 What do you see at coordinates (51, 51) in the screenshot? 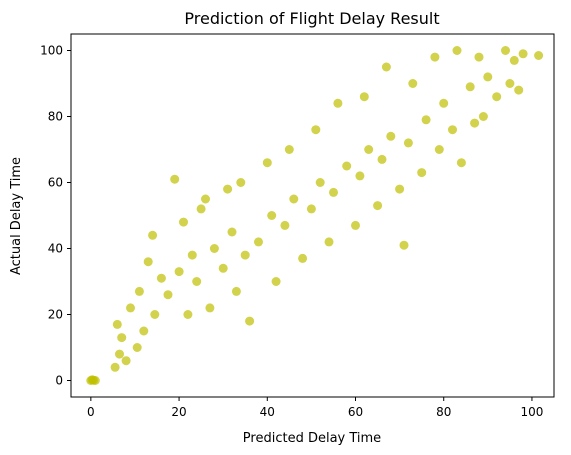
I see `y-tick-label: 100` at bounding box center [51, 51].